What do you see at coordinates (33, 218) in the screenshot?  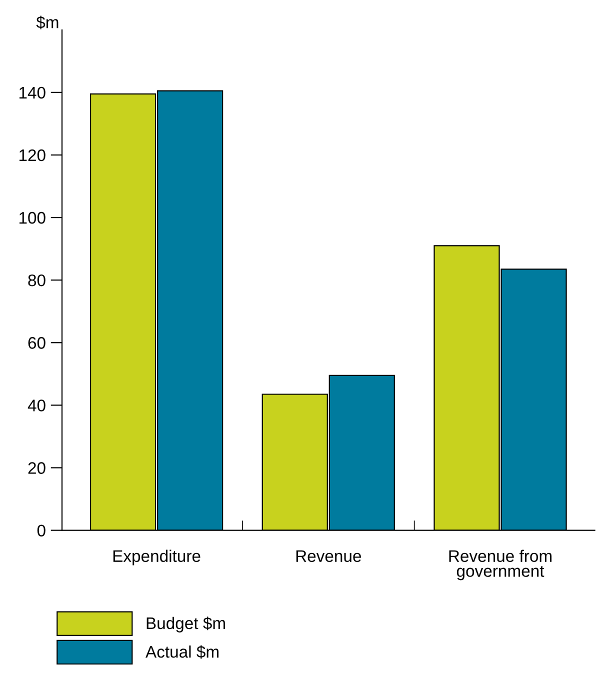 I see `y-tick-label: 100` at bounding box center [33, 218].